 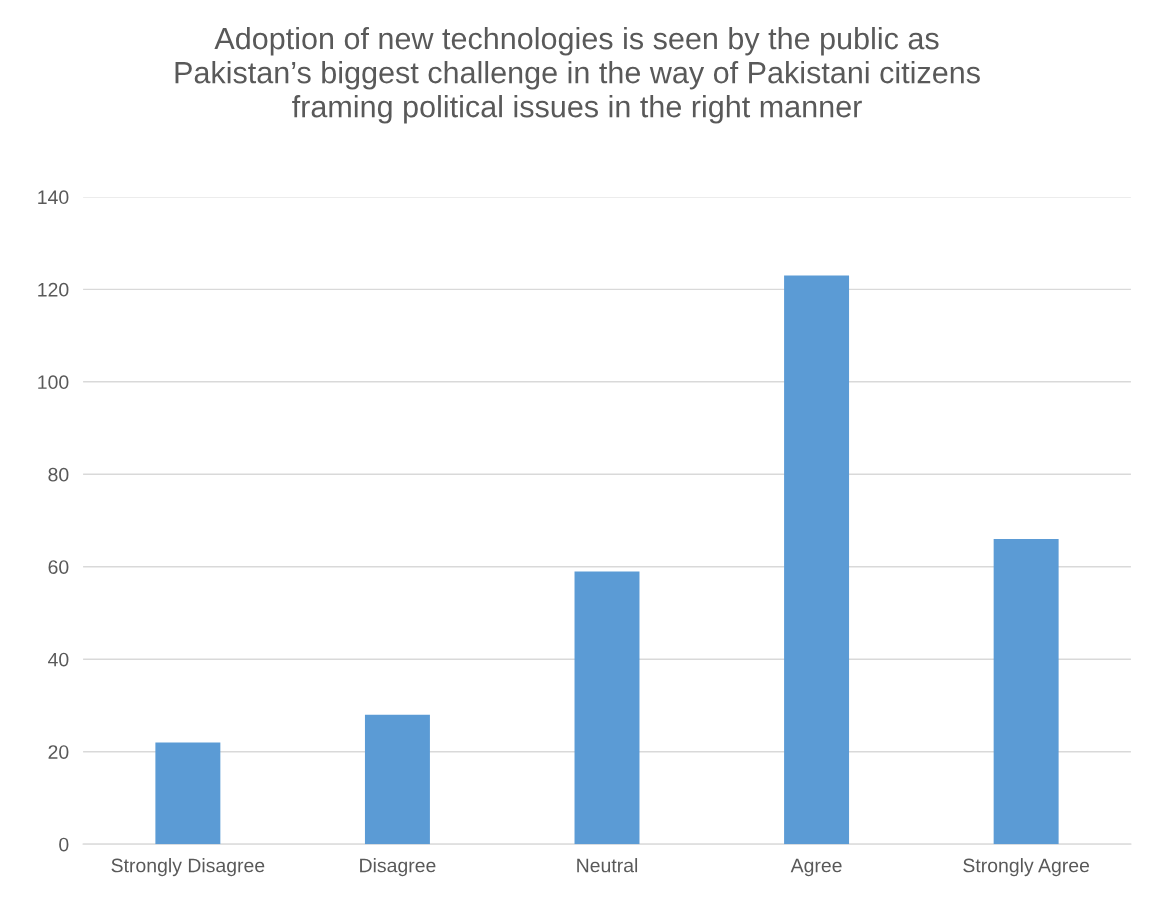 What do you see at coordinates (398, 867) in the screenshot?
I see `x-tick-label: Disagree` at bounding box center [398, 867].